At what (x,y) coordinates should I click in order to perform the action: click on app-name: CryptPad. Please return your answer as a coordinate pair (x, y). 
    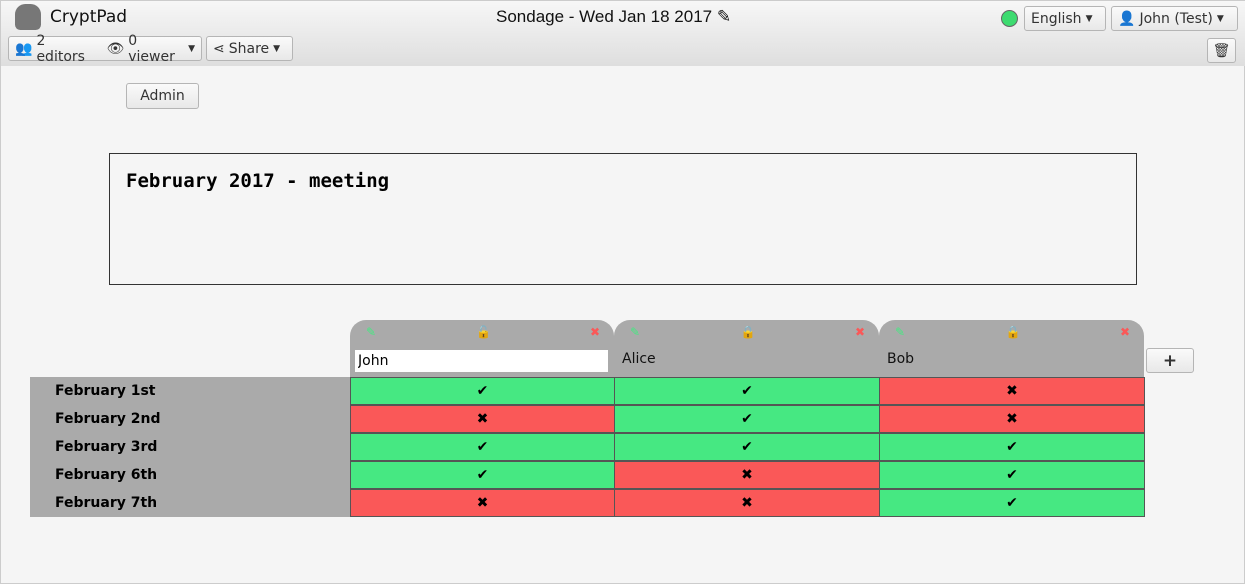
    Looking at the image, I should click on (89, 17).